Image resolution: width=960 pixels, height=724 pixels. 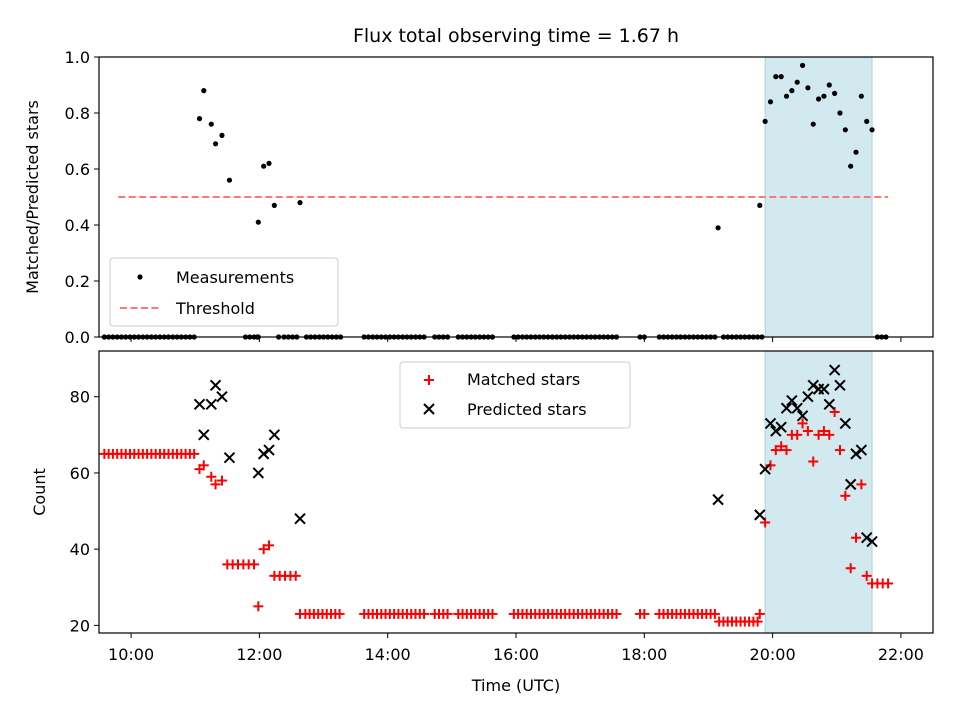 What do you see at coordinates (131, 654) in the screenshot?
I see `bottom-x-tick-label: 10:00` at bounding box center [131, 654].